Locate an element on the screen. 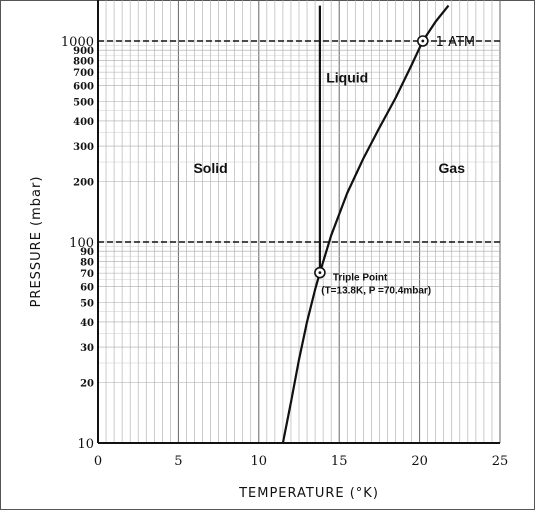  y-tick-label: 30 is located at coordinates (87, 348).